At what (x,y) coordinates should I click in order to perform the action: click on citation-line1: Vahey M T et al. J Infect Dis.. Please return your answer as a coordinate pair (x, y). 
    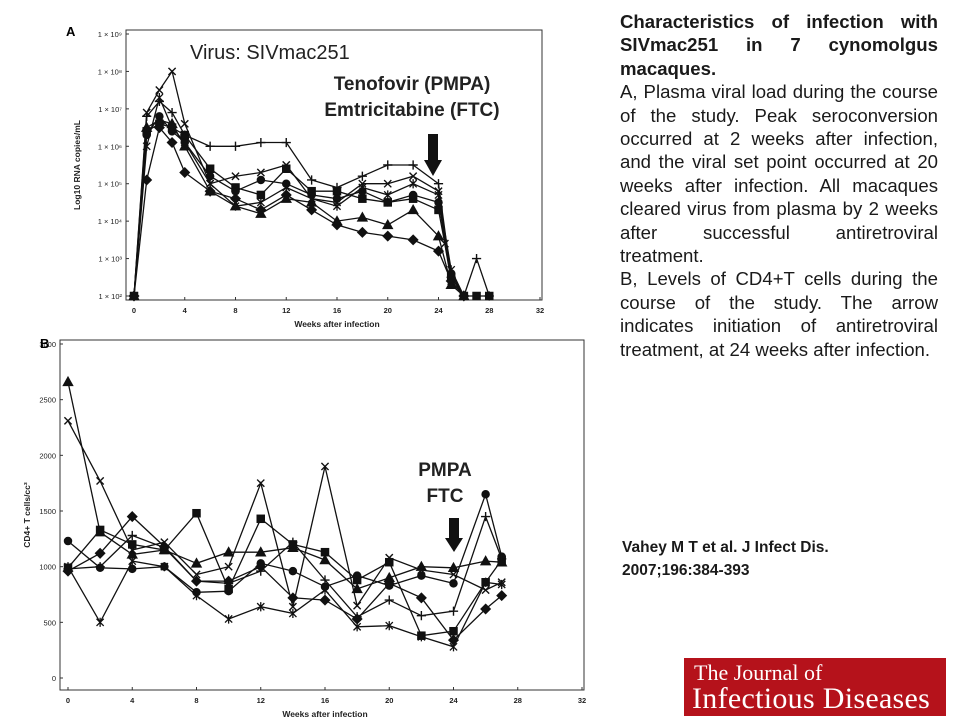
    Looking at the image, I should click on (725, 547).